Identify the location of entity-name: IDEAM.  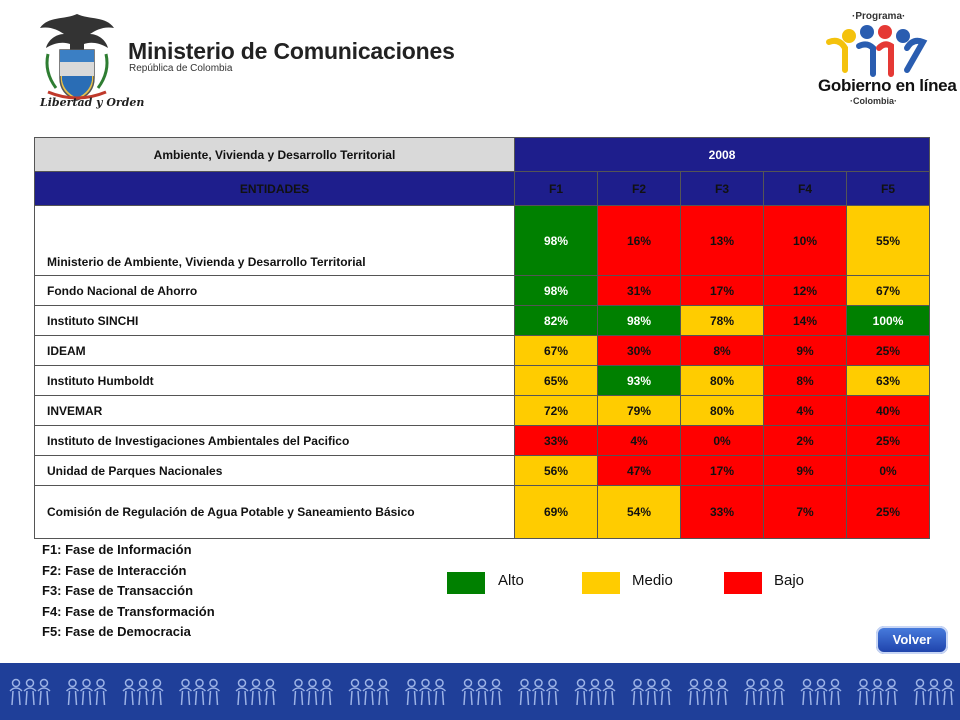
(274, 350).